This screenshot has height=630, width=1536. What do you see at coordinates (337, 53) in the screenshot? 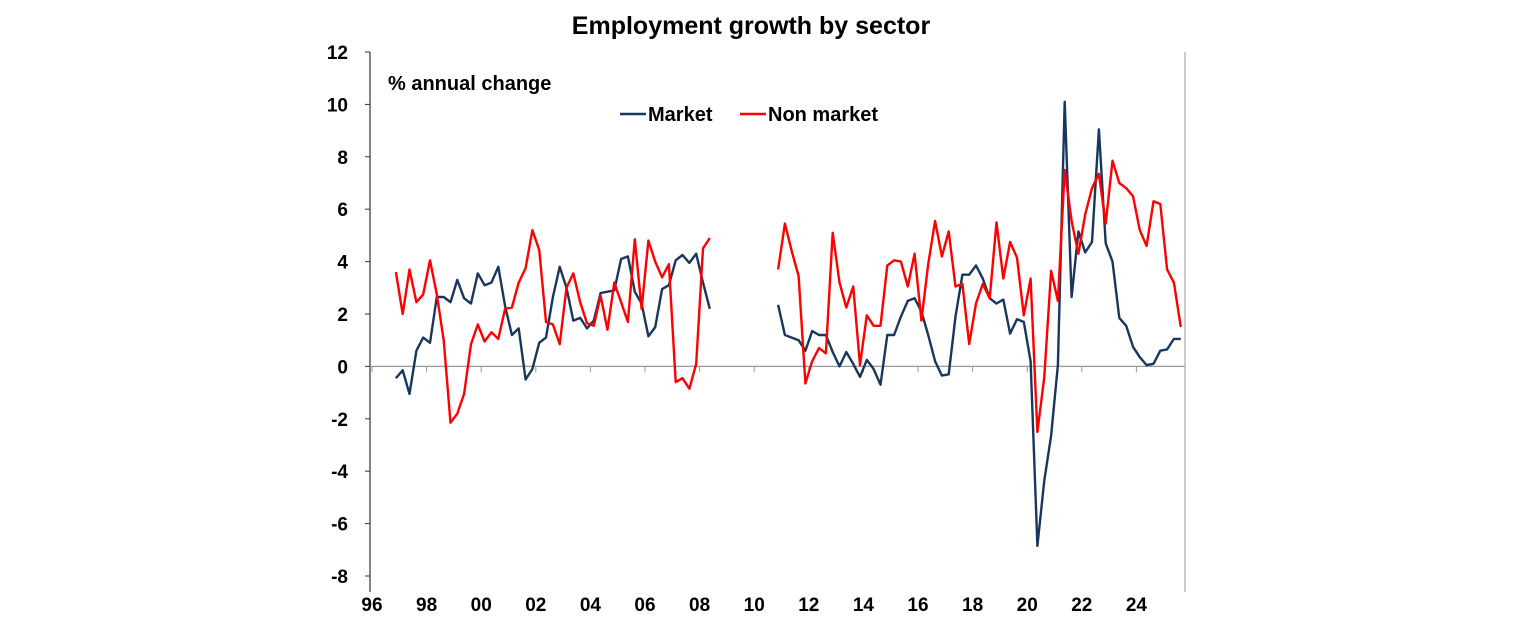
I see `y-tick-label: 12` at bounding box center [337, 53].